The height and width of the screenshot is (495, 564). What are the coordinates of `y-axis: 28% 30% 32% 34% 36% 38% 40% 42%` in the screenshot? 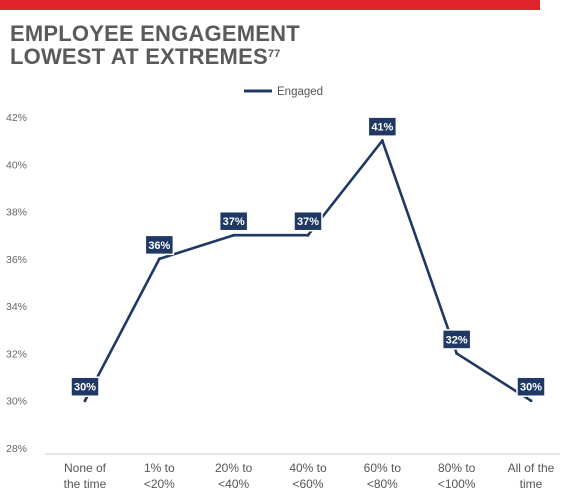 It's located at (16, 283).